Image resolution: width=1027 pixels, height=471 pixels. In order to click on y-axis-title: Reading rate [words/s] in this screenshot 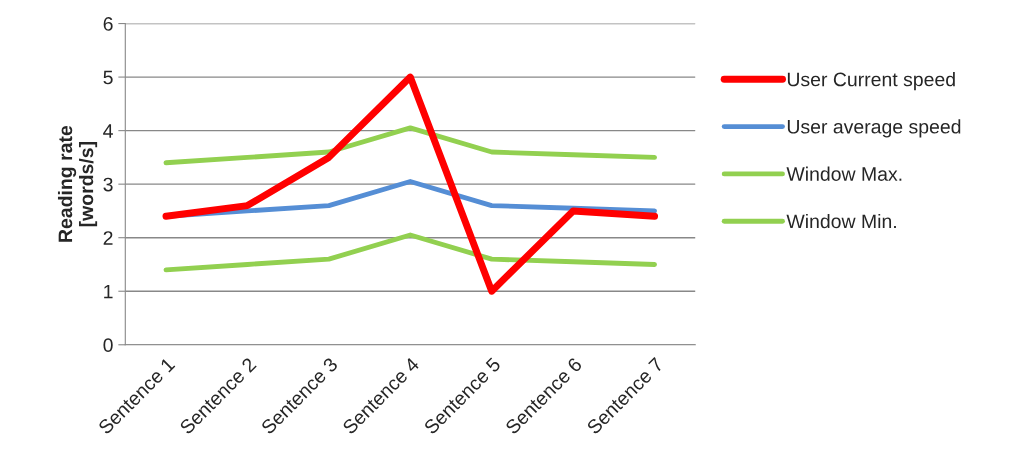, I will do `click(77, 183)`.